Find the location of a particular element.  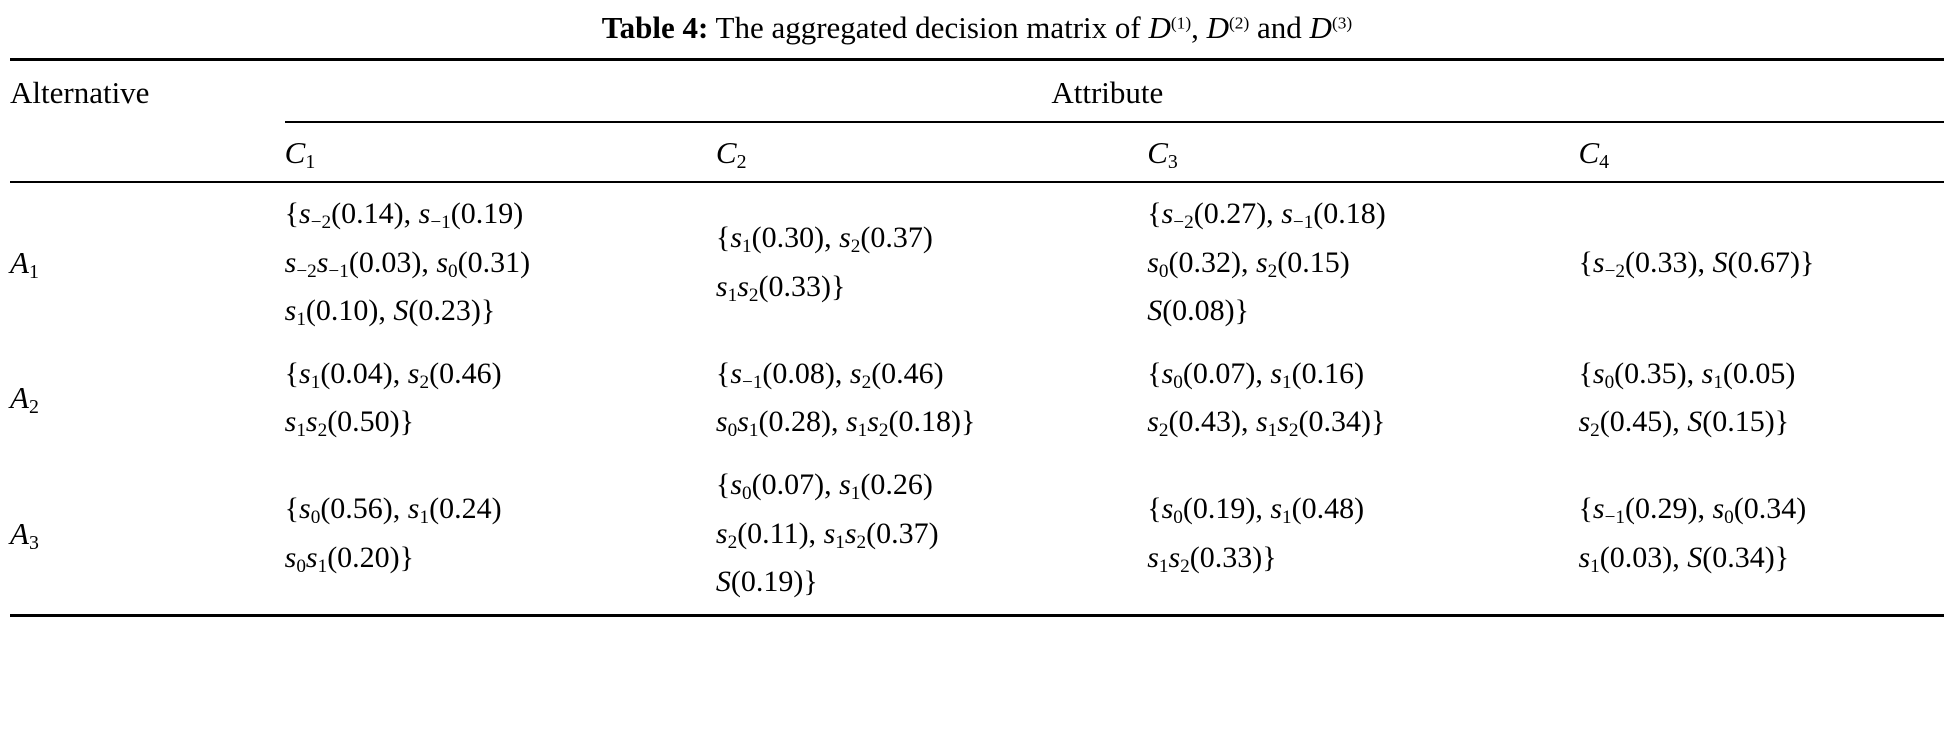

header-alternative: Alternative is located at coordinates (147, 120).